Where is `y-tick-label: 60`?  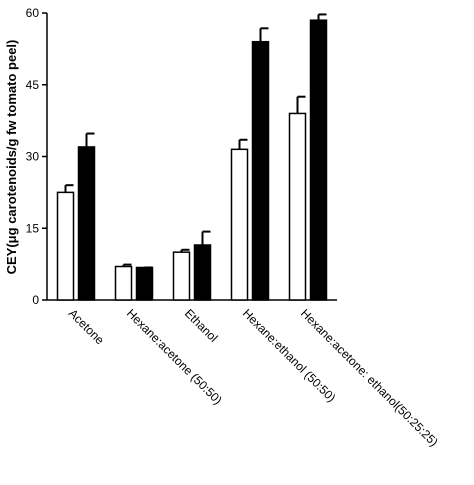
y-tick-label: 60 is located at coordinates (33, 13).